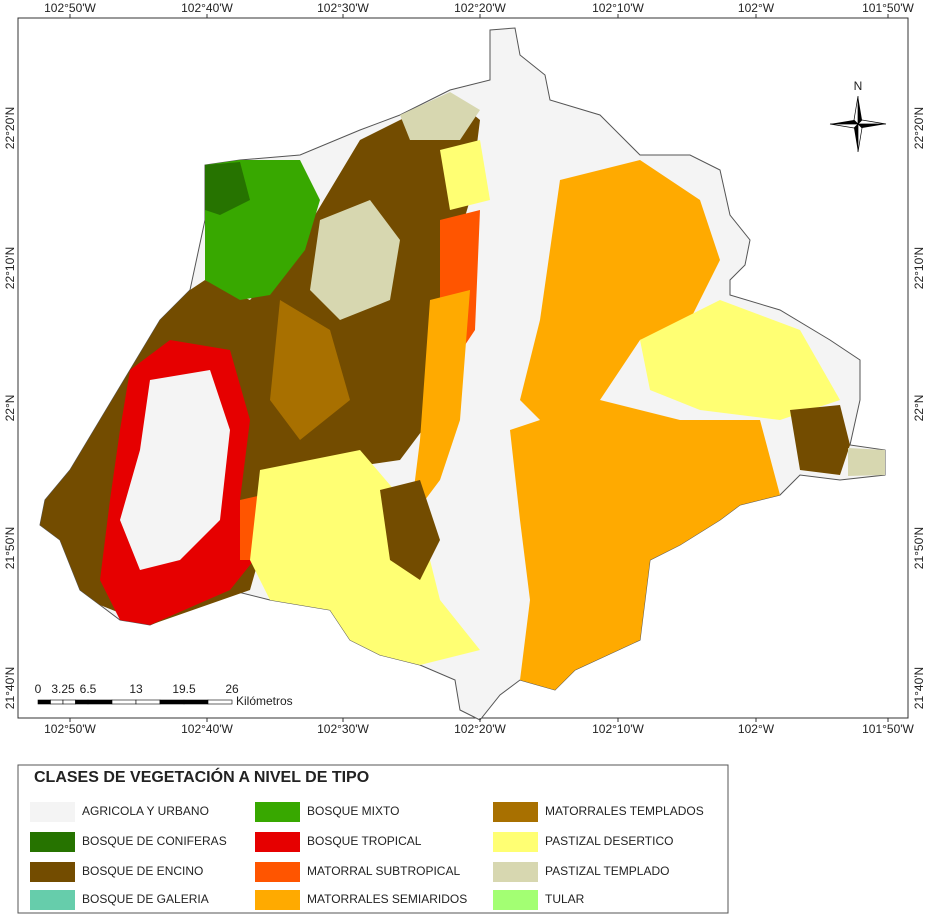  I want to click on semiarid-east, so click(620, 300).